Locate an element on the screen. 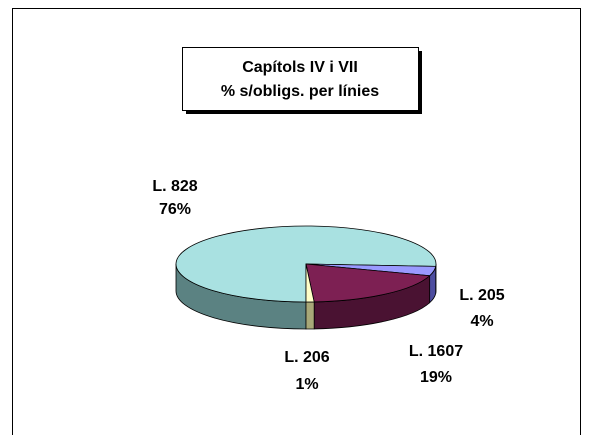 The height and width of the screenshot is (435, 589). slice-label: L. 1607 is located at coordinates (436, 351).